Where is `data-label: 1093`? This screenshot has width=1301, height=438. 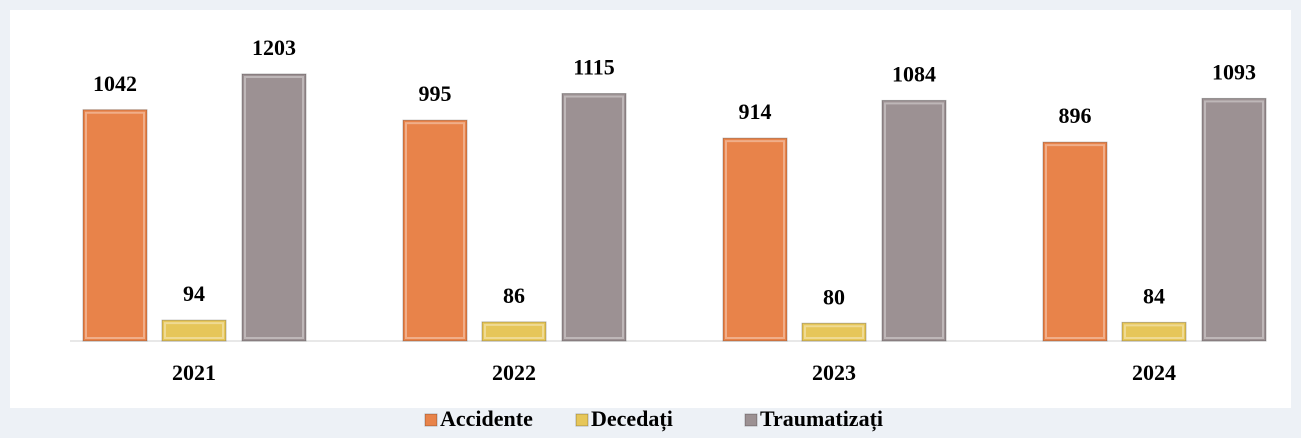 data-label: 1093 is located at coordinates (1234, 71).